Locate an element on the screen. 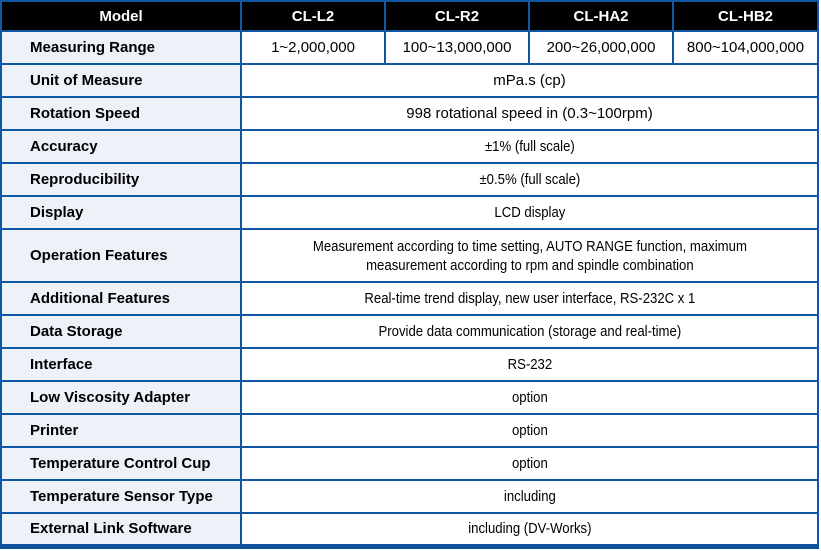 This screenshot has height=551, width=821. row-value-text: ±0.5% (full scale) is located at coordinates (529, 179).